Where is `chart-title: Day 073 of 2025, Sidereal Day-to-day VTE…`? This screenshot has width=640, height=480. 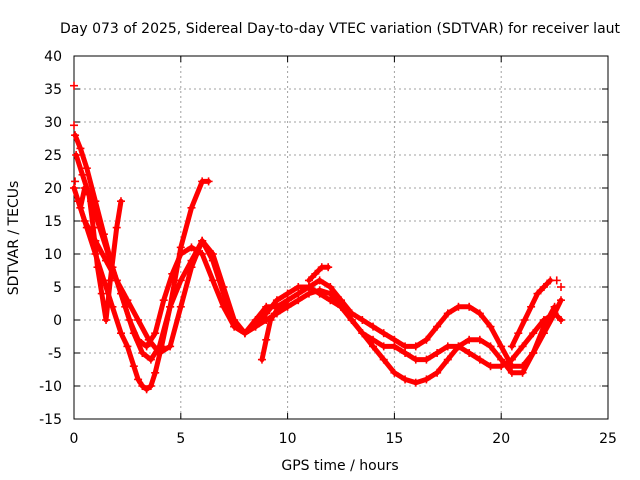
chart-title: Day 073 of 2025, Sidereal Day-to-day VTE… is located at coordinates (340, 29).